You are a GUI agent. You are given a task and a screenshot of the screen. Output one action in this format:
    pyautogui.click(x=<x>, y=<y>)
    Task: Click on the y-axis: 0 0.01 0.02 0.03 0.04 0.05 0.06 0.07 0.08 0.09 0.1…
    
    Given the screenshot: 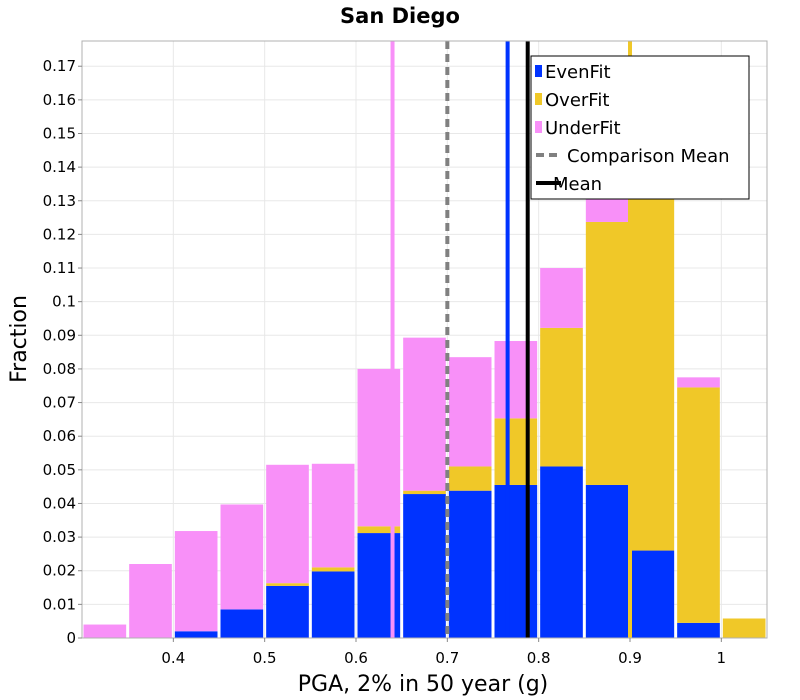 What is the action you would take?
    pyautogui.click(x=62, y=352)
    